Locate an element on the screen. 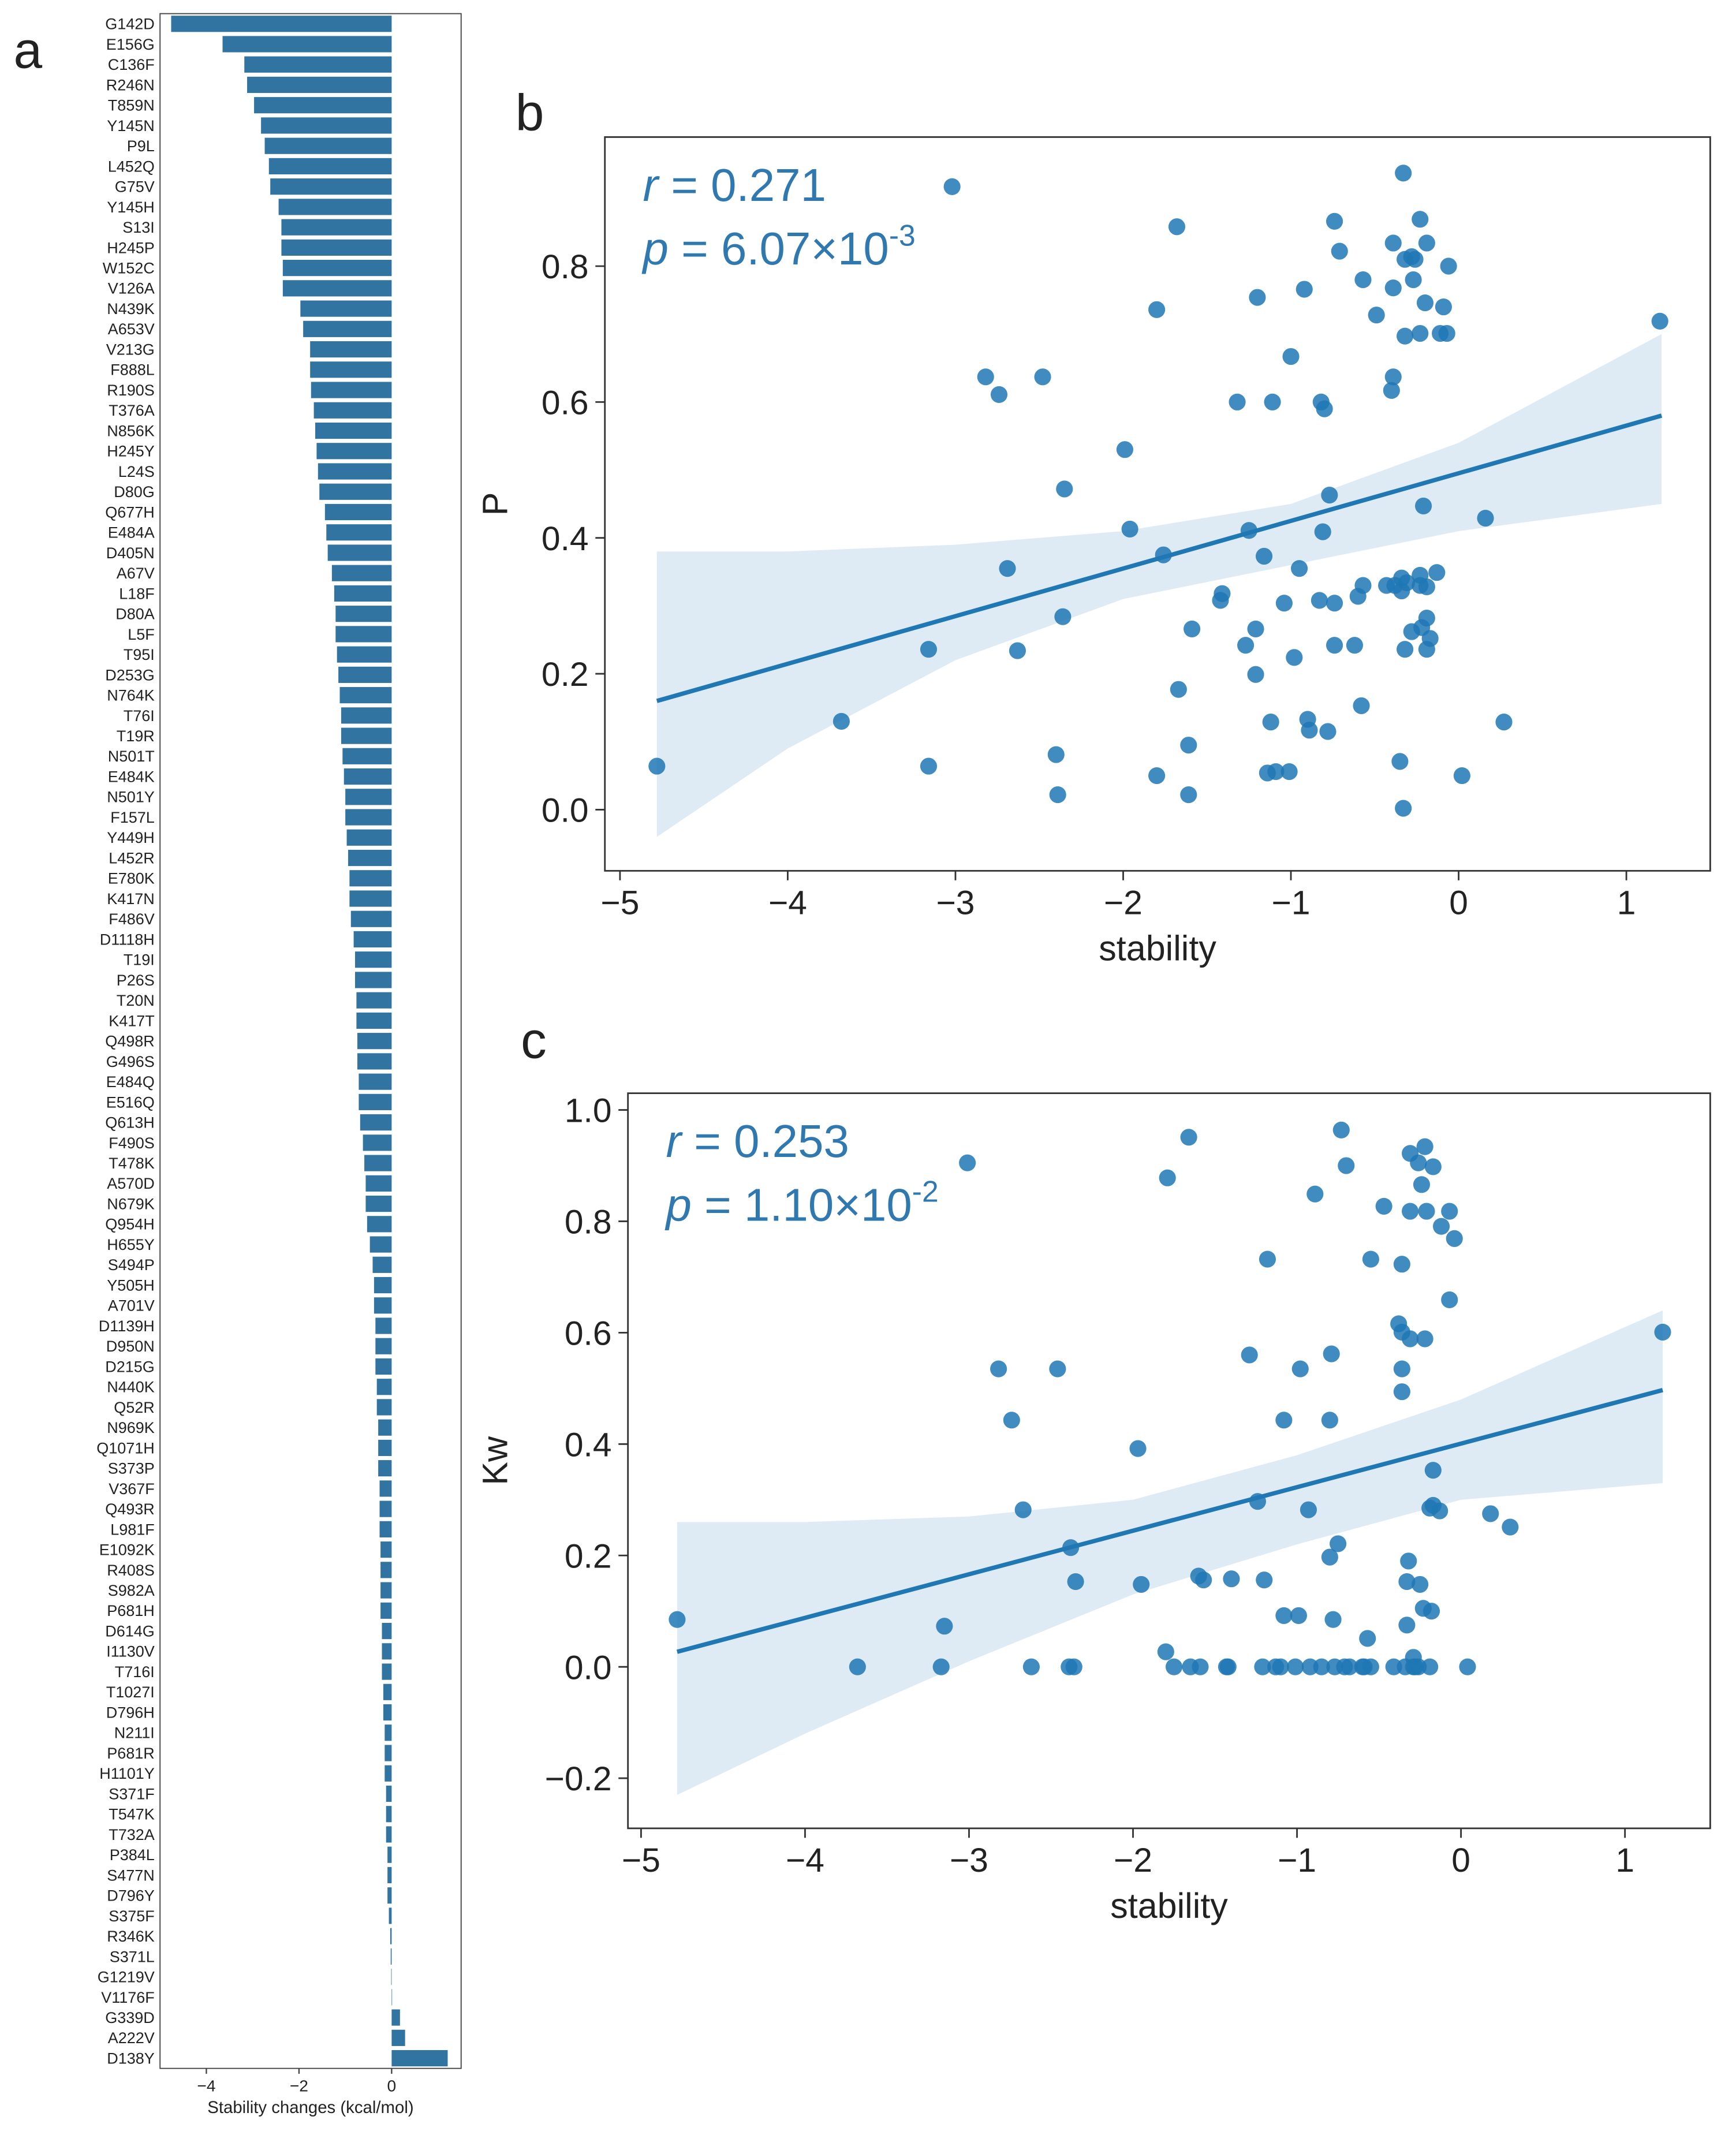  y-tick-label: L981F is located at coordinates (132, 1530).